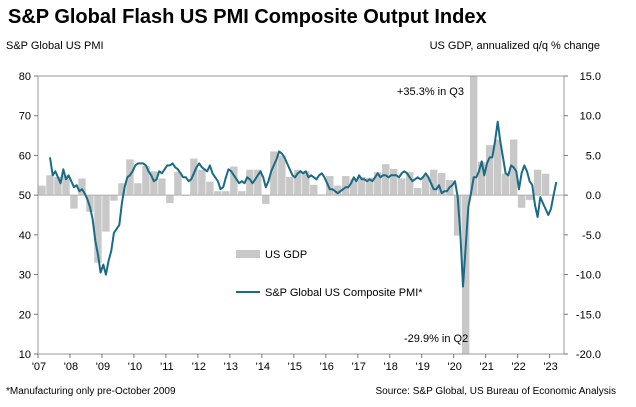 The height and width of the screenshot is (407, 636). Describe the element at coordinates (329, 274) in the screenshot. I see `legend: US GDP S&P Global US Composite PMI*` at that location.